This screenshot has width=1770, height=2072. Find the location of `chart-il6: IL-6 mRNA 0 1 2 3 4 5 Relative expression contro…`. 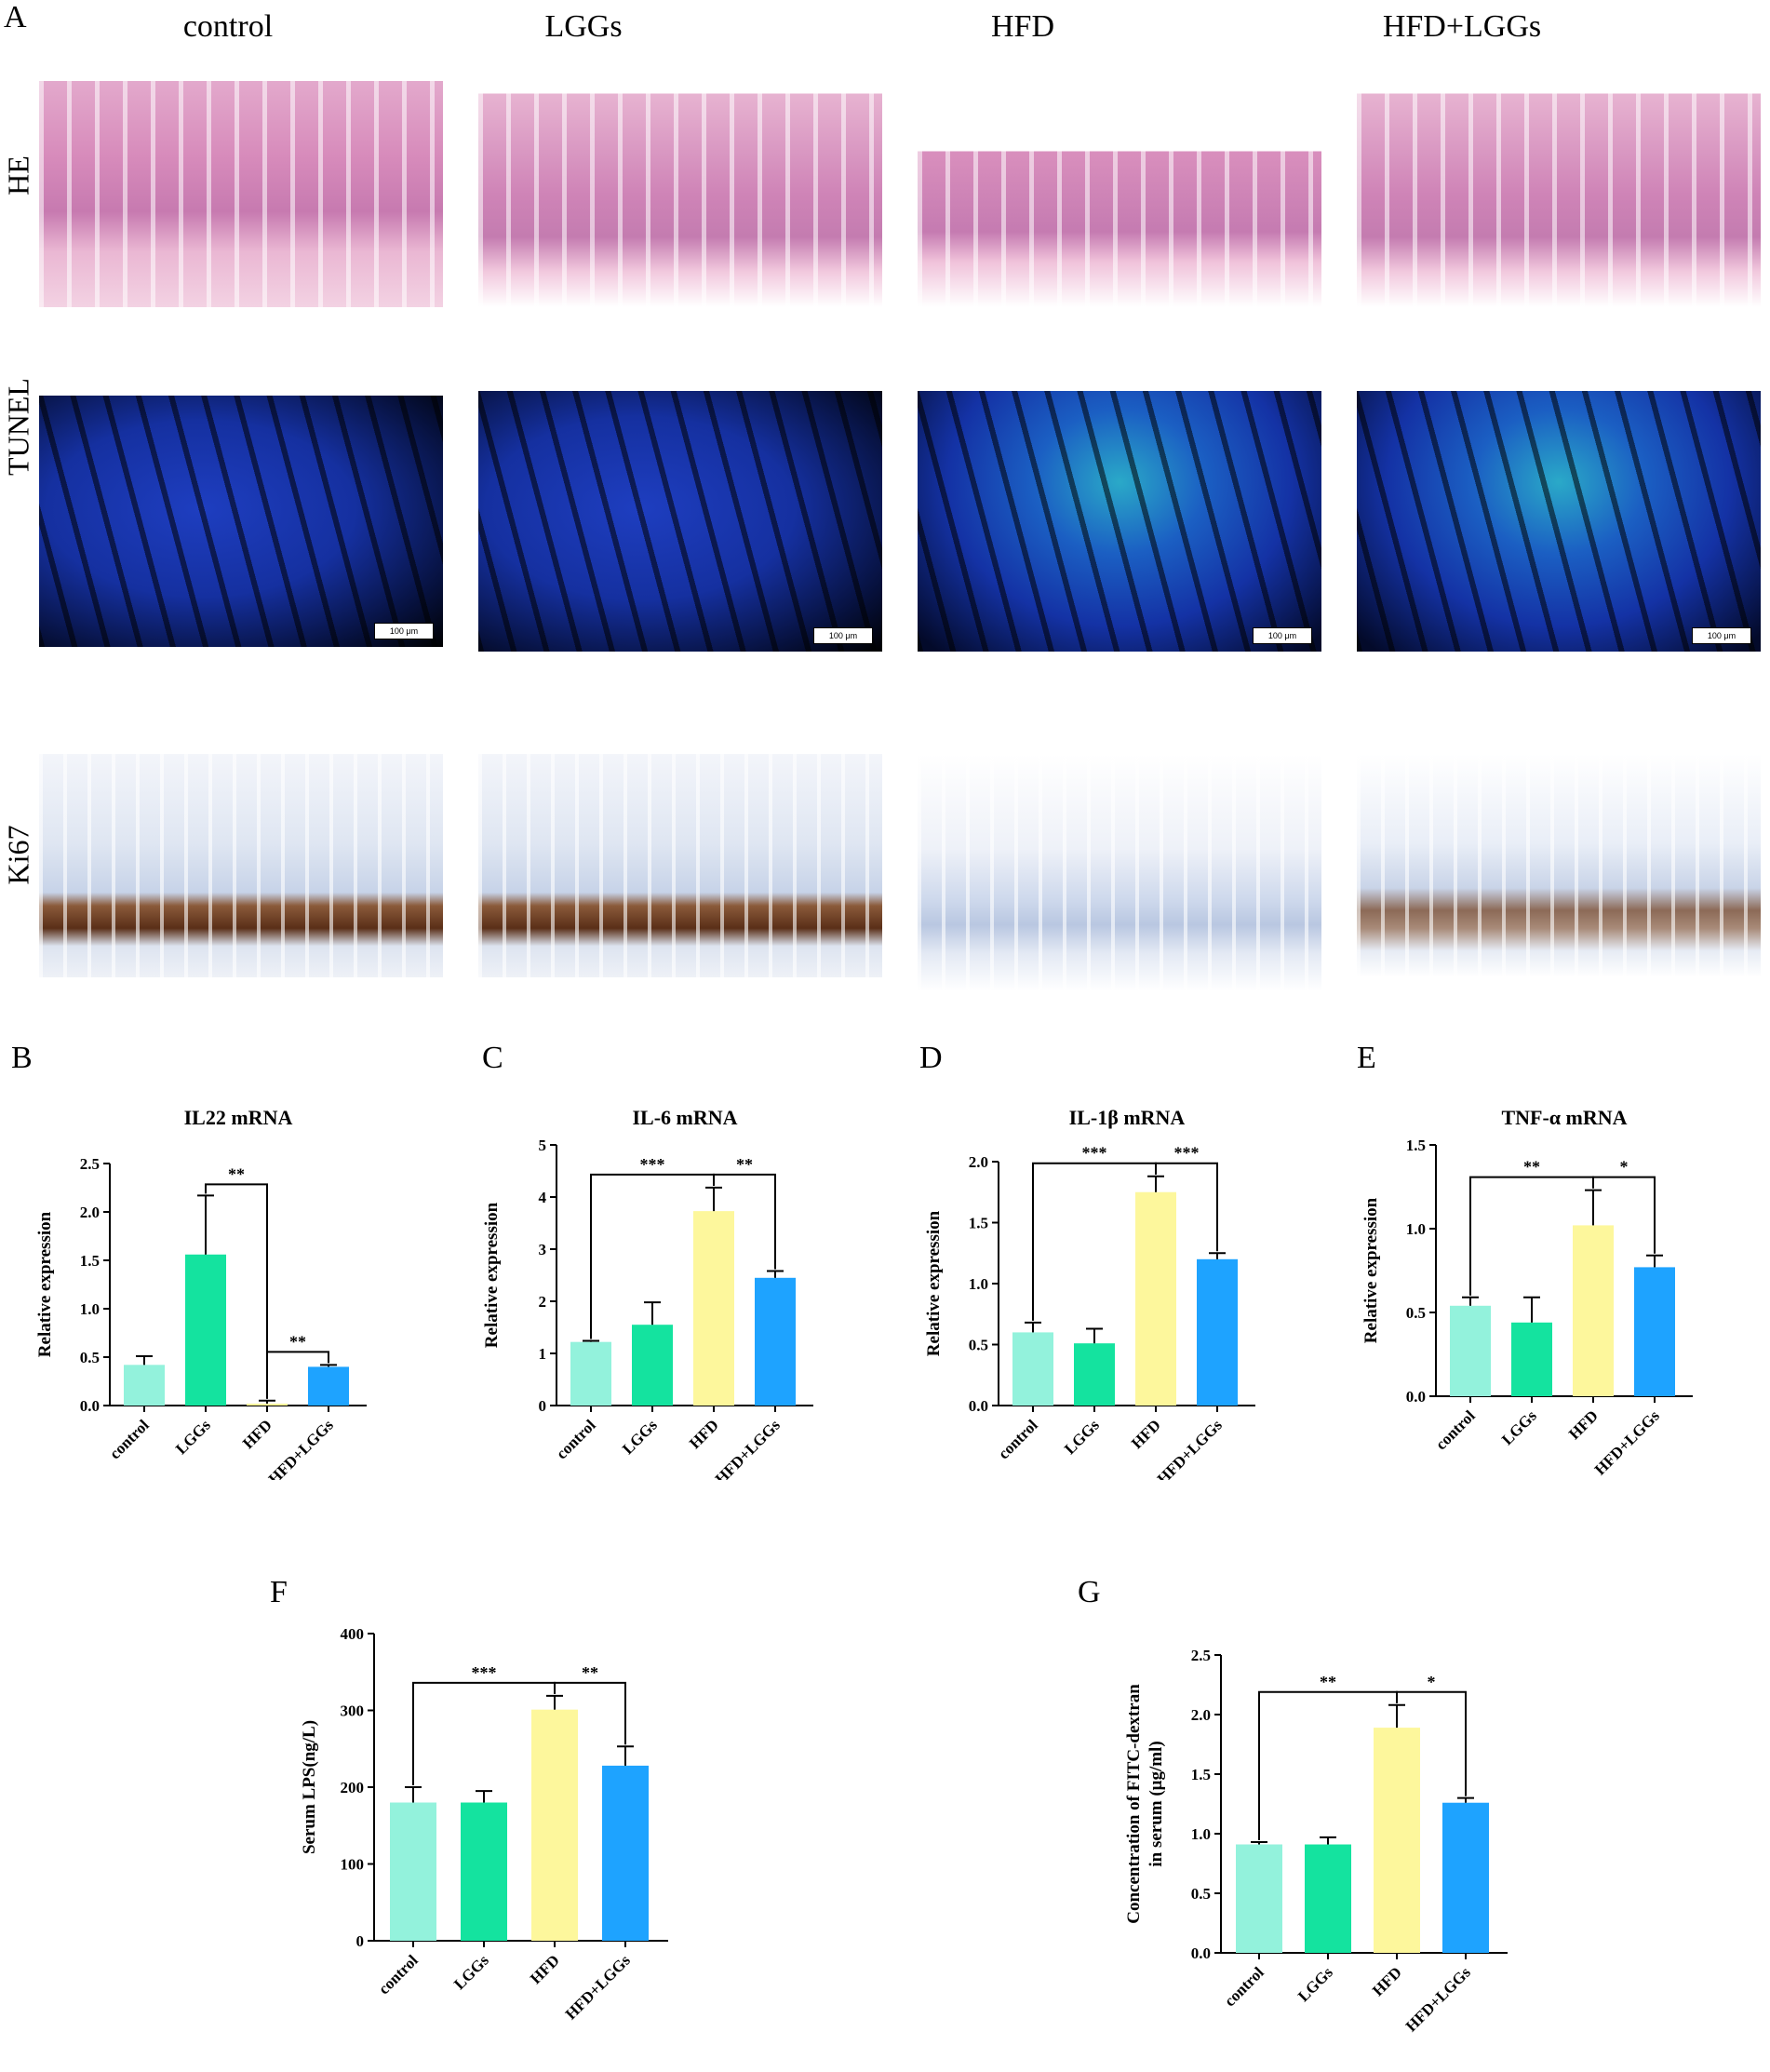

chart-il6: IL-6 mRNA 0 1 2 3 4 5 Relative expression contro… is located at coordinates (647, 1293).